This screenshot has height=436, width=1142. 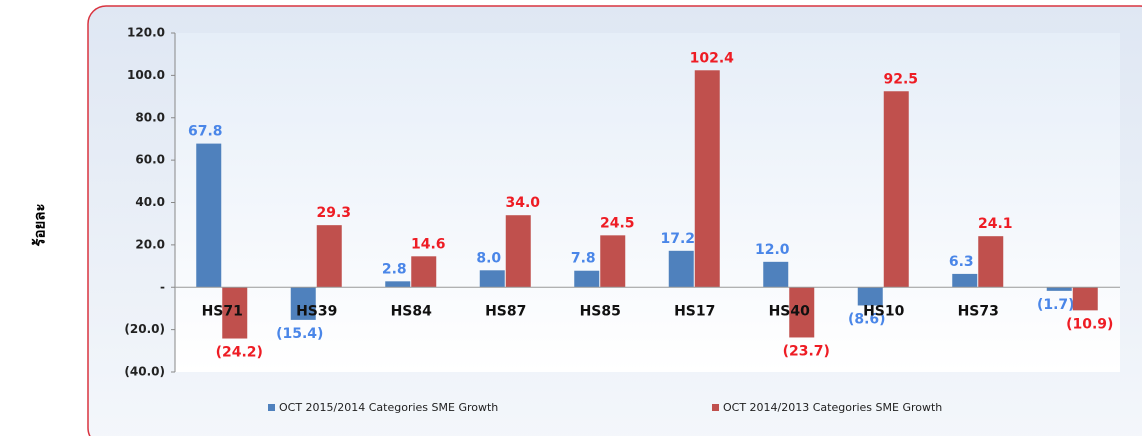 I want to click on x-tick-label: HS17, so click(x=694, y=311).